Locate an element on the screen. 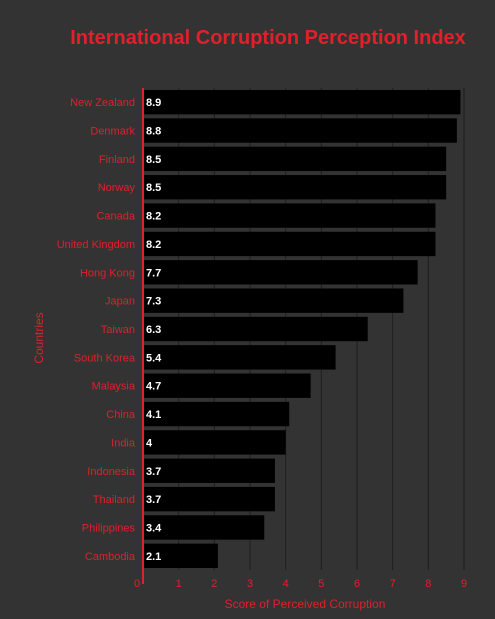 The height and width of the screenshot is (619, 495). x-tick-label-5: 5 is located at coordinates (321, 584).